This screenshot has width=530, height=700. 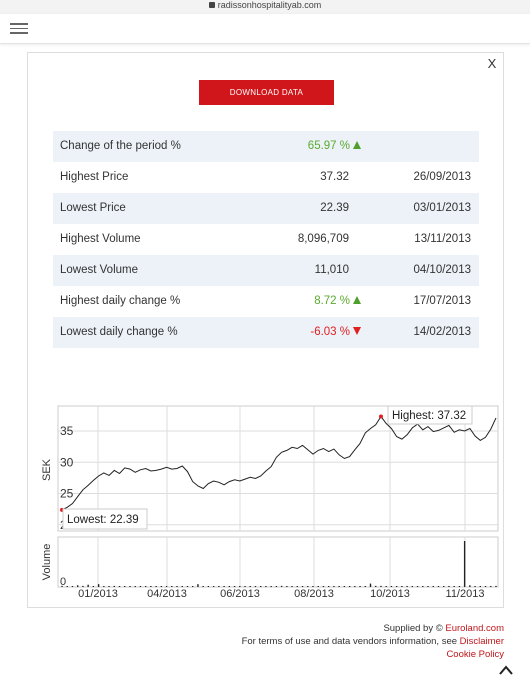 I want to click on stat-value: 65.97 %, so click(x=334, y=146).